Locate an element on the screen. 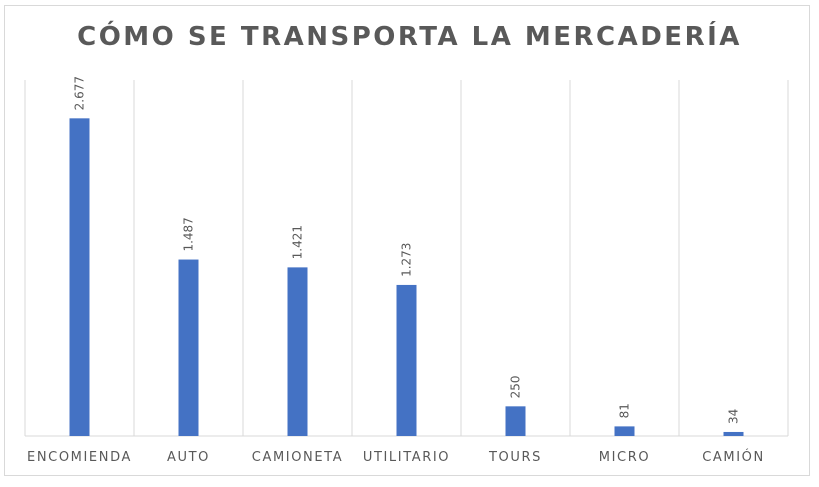 The width and height of the screenshot is (819, 487). category-label: ENCOMIENDA is located at coordinates (79, 457).